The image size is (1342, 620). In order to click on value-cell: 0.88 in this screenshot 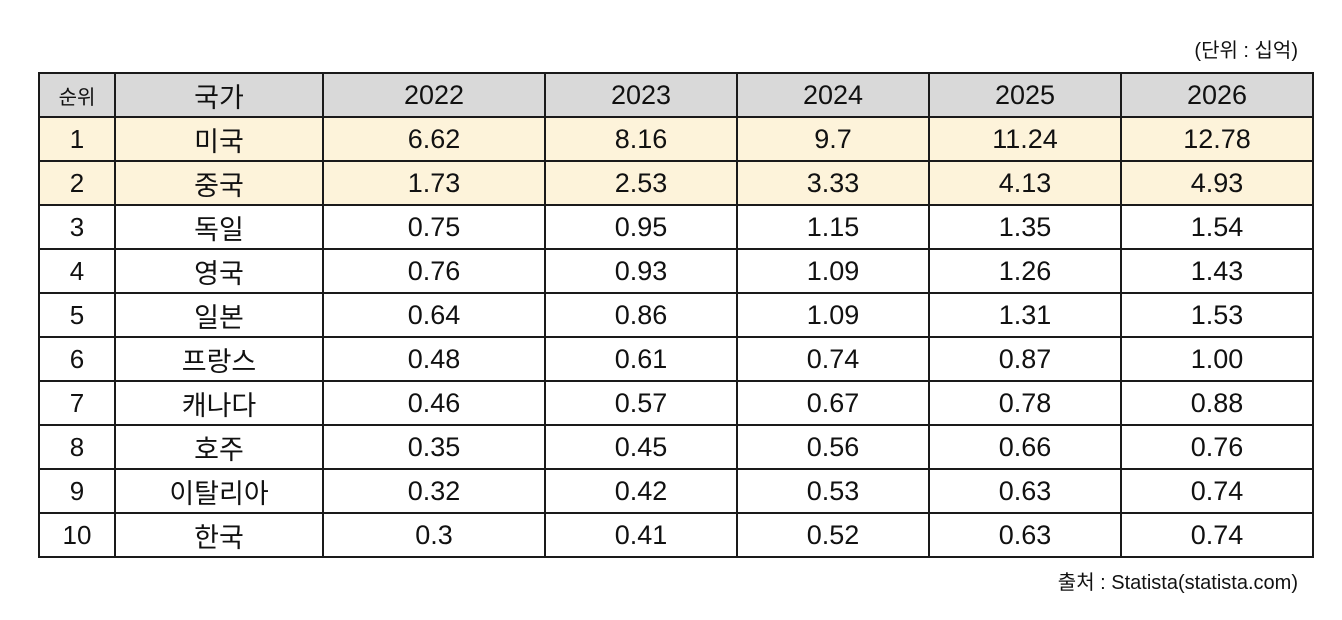, I will do `click(1217, 403)`.